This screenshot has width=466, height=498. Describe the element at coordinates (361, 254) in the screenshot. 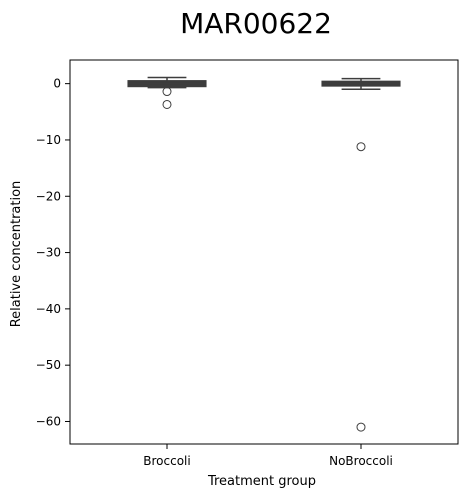

I see `box-nobroccoli` at that location.